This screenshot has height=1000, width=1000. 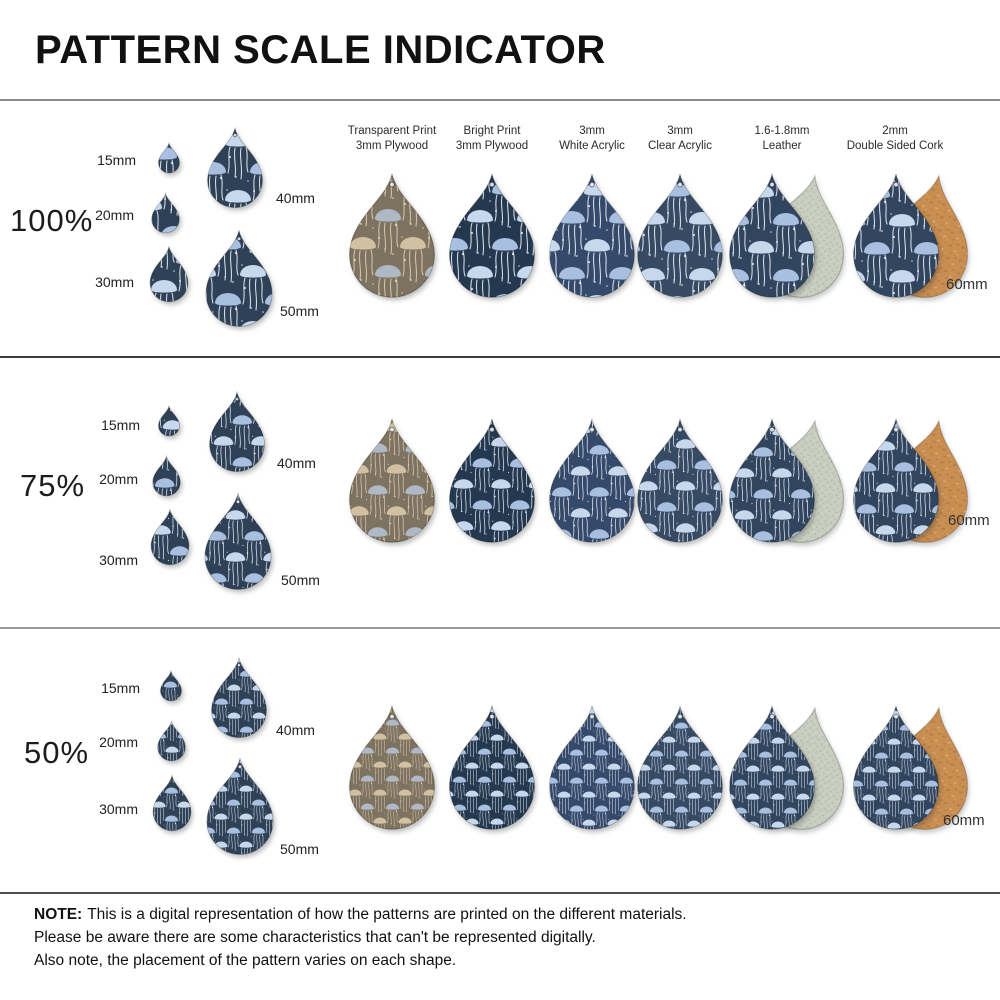 What do you see at coordinates (782, 138) in the screenshot?
I see `column-header-leather: 1.6-1.8mm Leather` at bounding box center [782, 138].